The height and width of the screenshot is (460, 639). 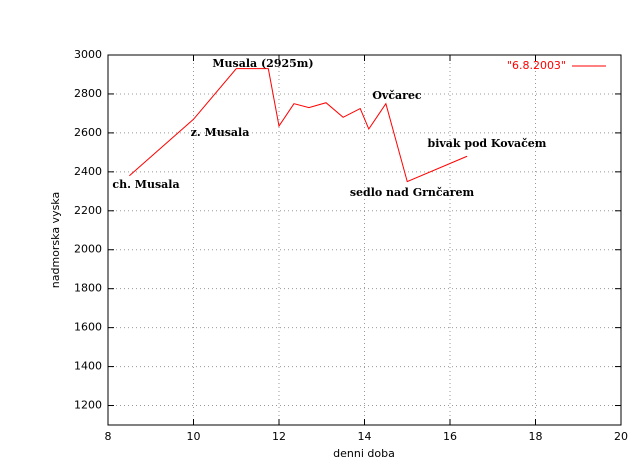 I want to click on x-tick-label: 14, so click(x=365, y=436).